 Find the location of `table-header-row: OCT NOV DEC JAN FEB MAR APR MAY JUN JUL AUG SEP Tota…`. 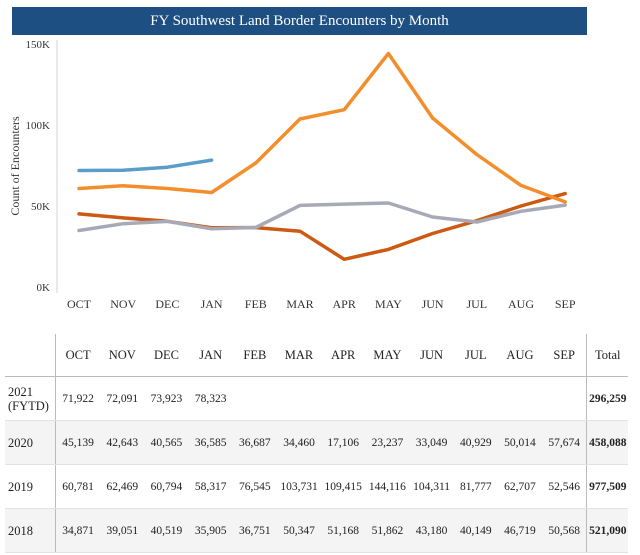

table-header-row: OCT NOV DEC JAN FEB MAR APR MAY JUN JUL AUG SEP Tota… is located at coordinates (317, 355).